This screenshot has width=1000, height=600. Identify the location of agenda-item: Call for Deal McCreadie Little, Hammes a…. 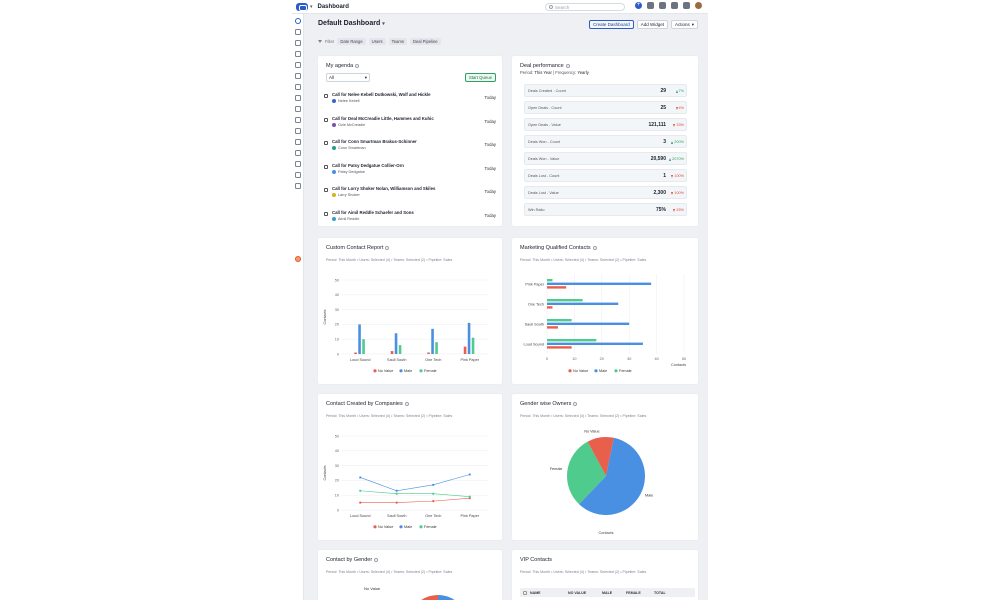
(410, 126).